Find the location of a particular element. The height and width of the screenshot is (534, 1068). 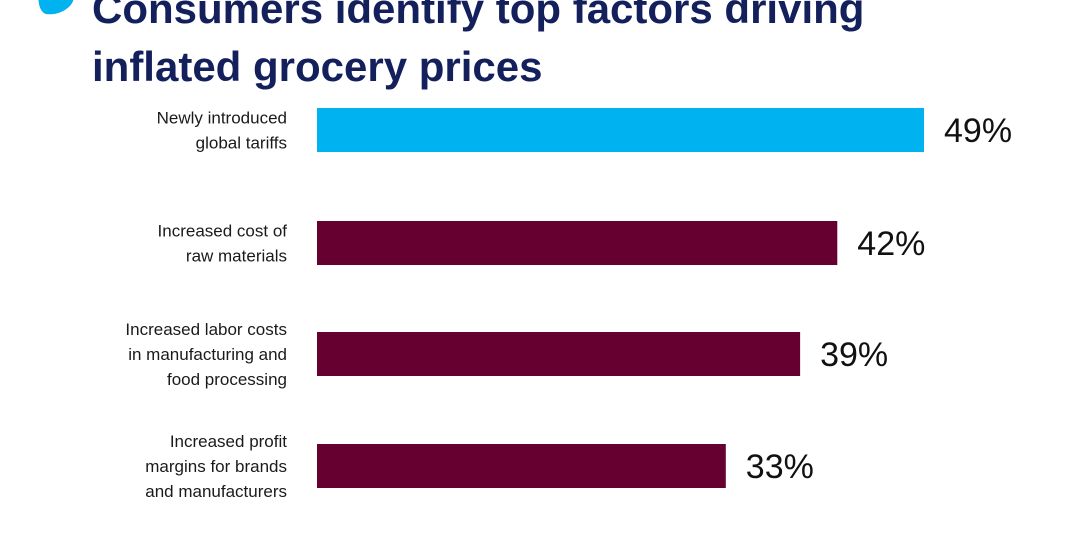

value-label-4: 33% is located at coordinates (780, 467).